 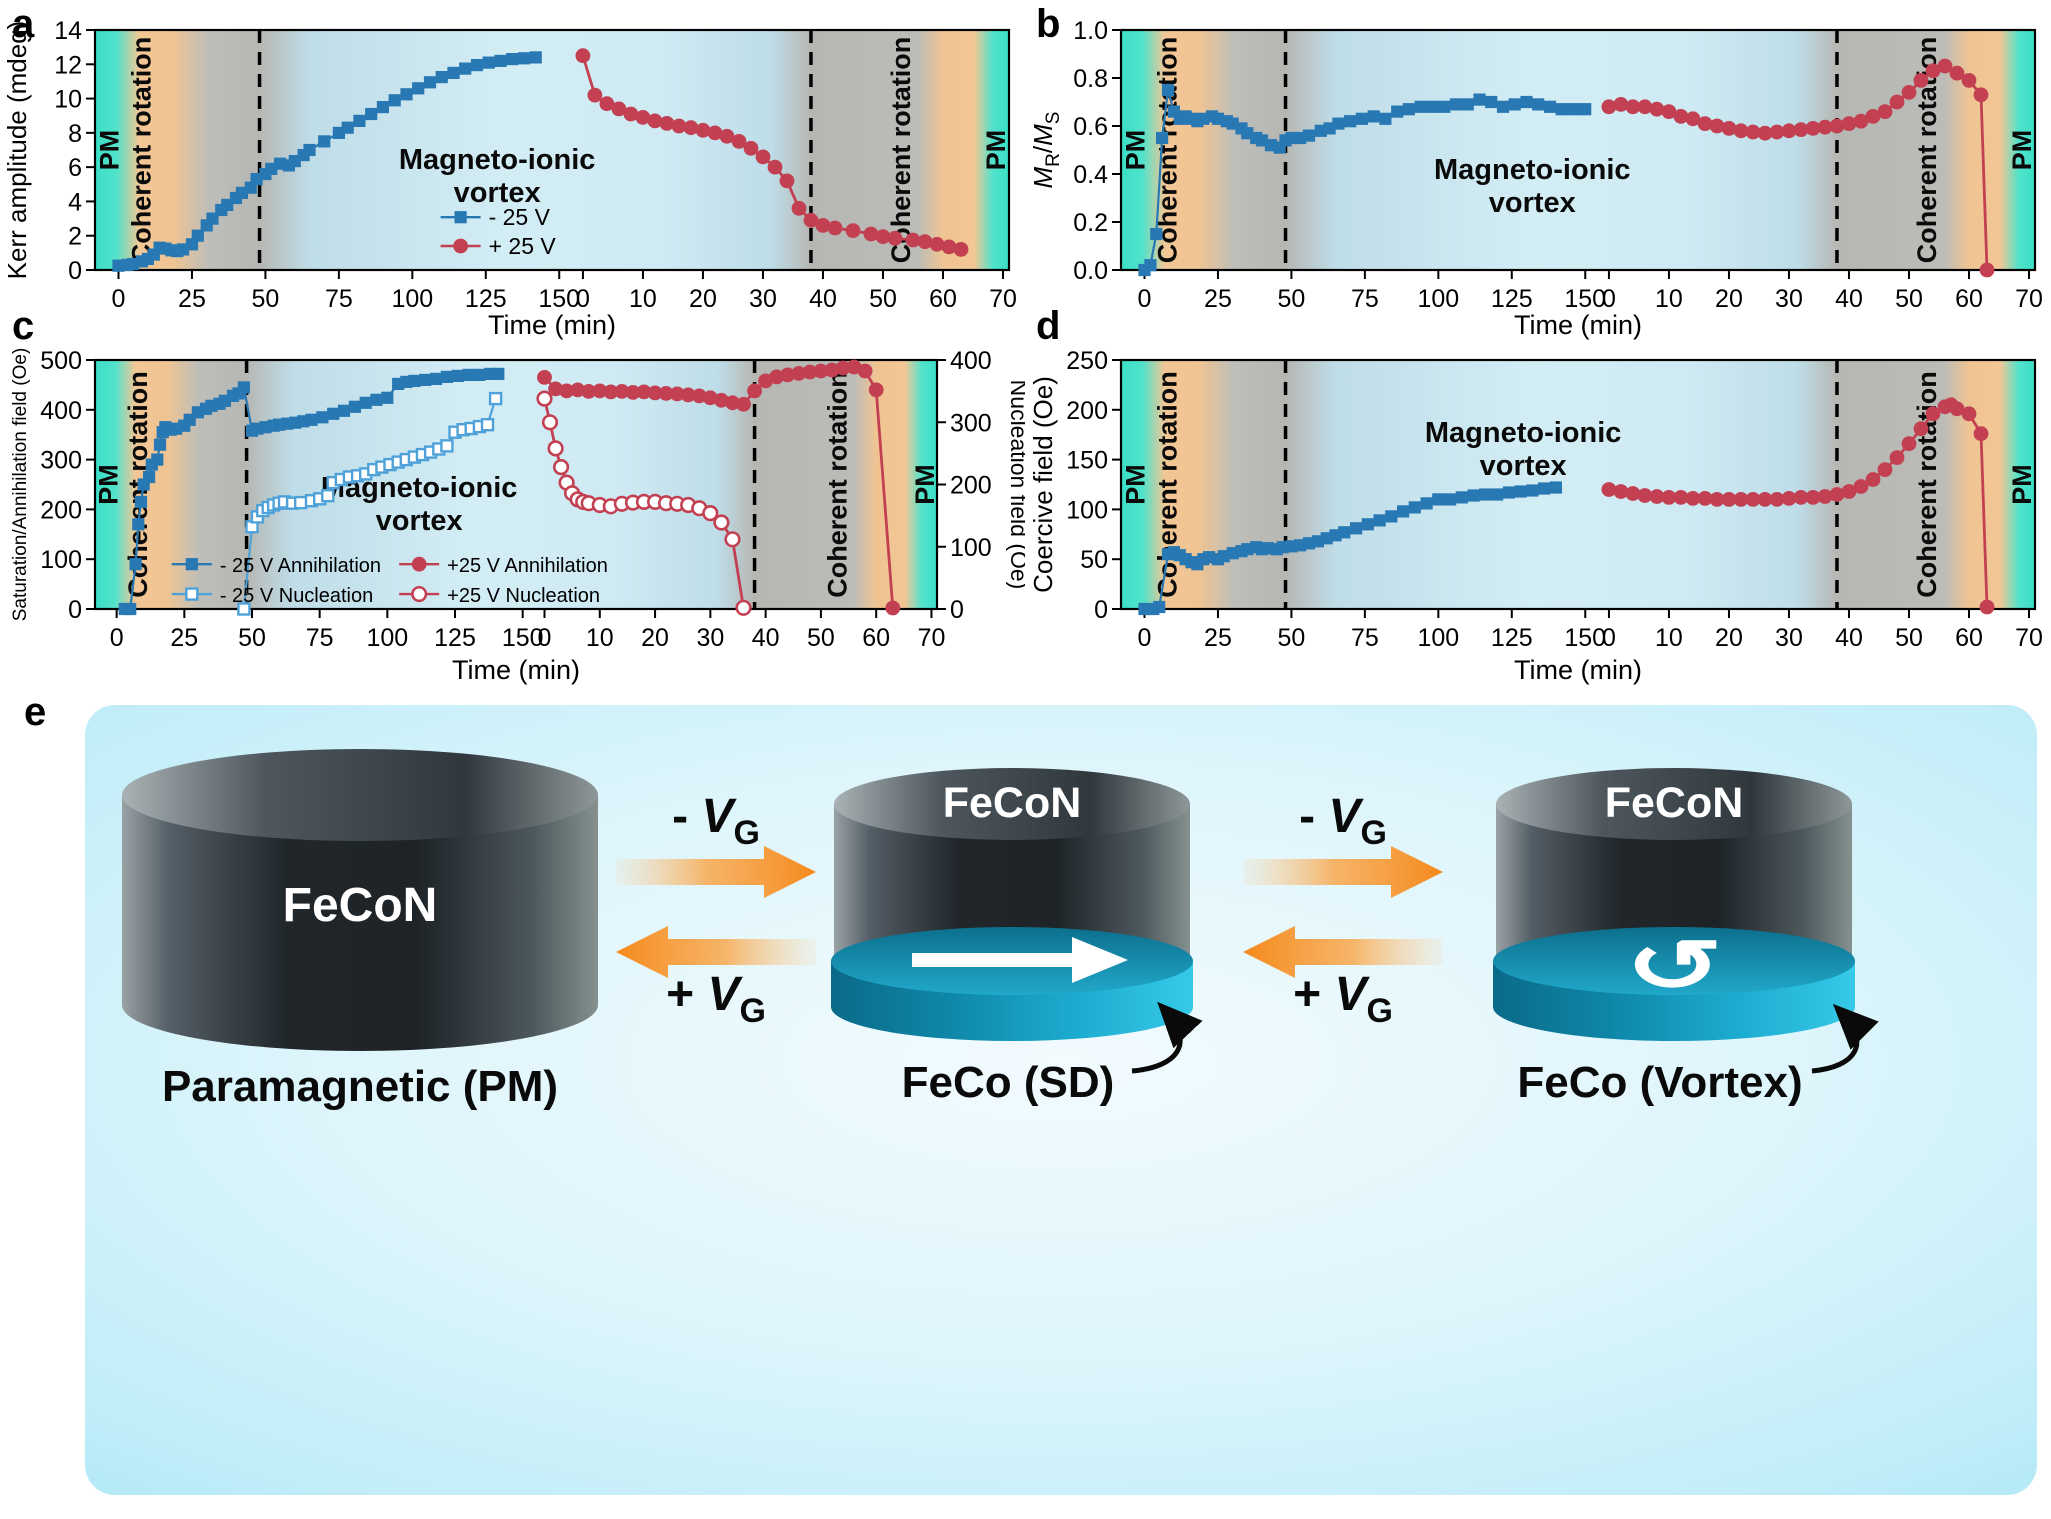 I want to click on right-y-tick-label: 300, so click(x=971, y=423).